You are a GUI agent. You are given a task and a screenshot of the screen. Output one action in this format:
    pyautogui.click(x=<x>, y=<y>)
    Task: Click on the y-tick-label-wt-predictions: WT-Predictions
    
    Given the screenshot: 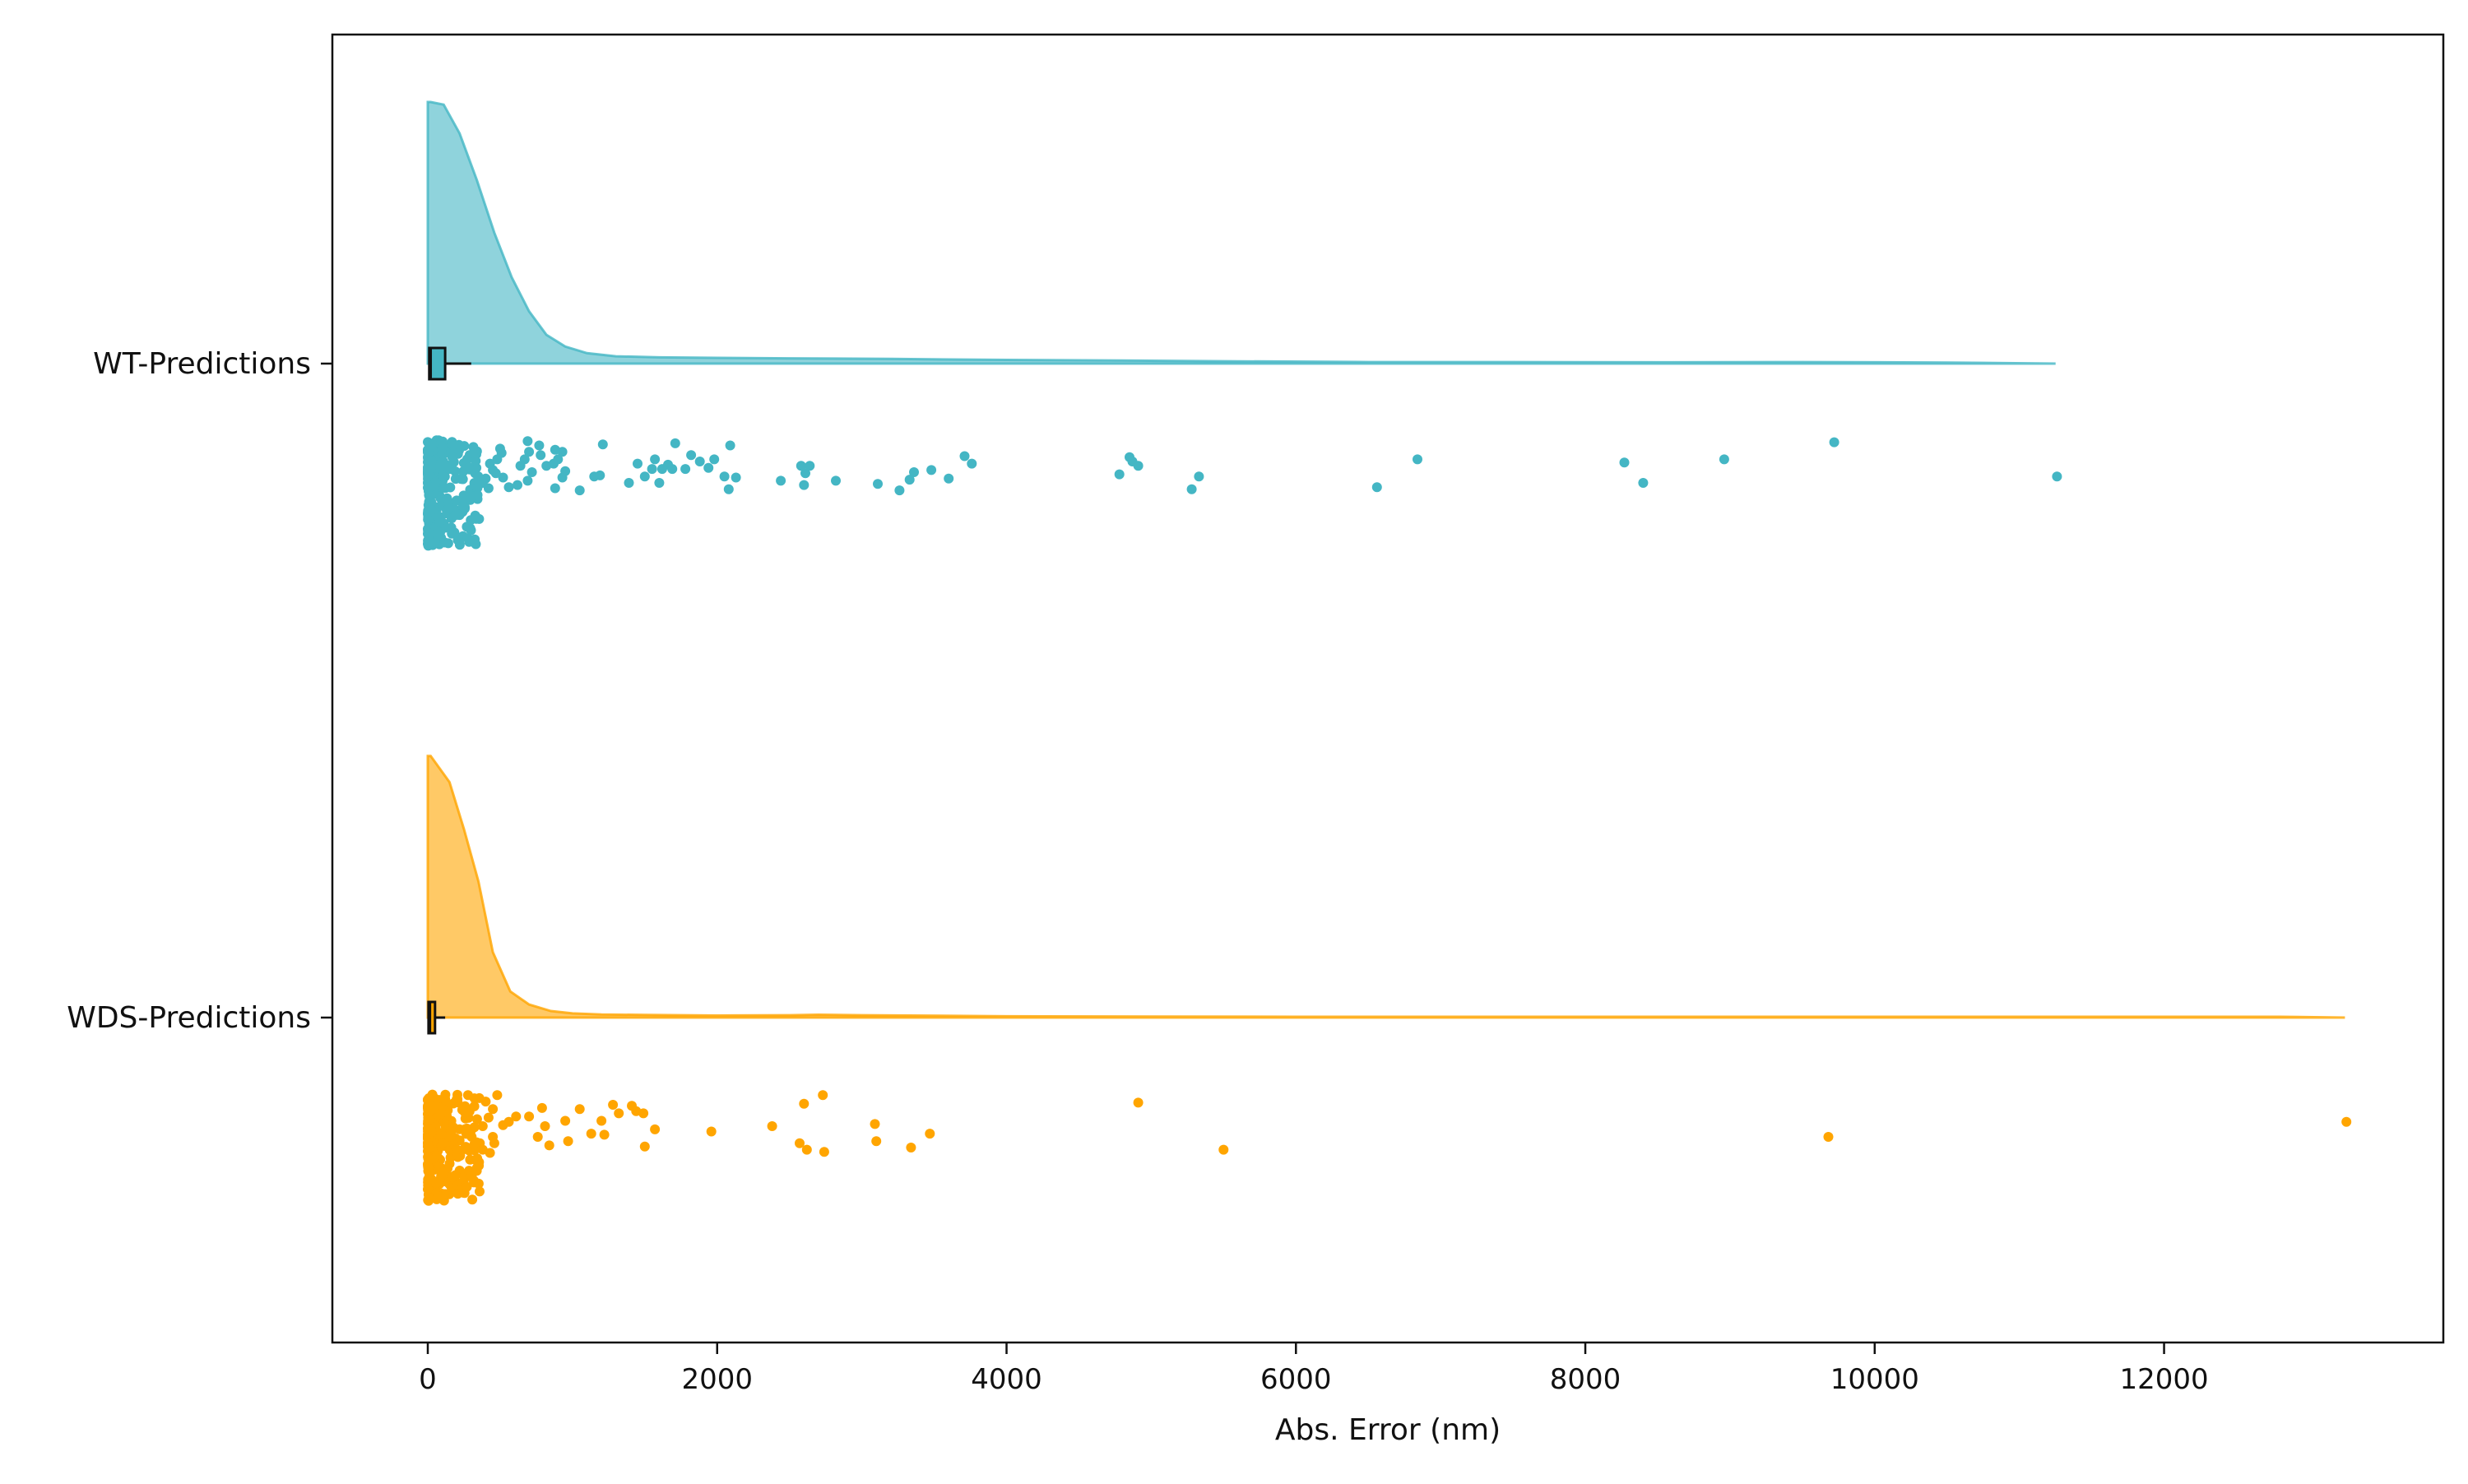 What is the action you would take?
    pyautogui.click(x=202, y=364)
    